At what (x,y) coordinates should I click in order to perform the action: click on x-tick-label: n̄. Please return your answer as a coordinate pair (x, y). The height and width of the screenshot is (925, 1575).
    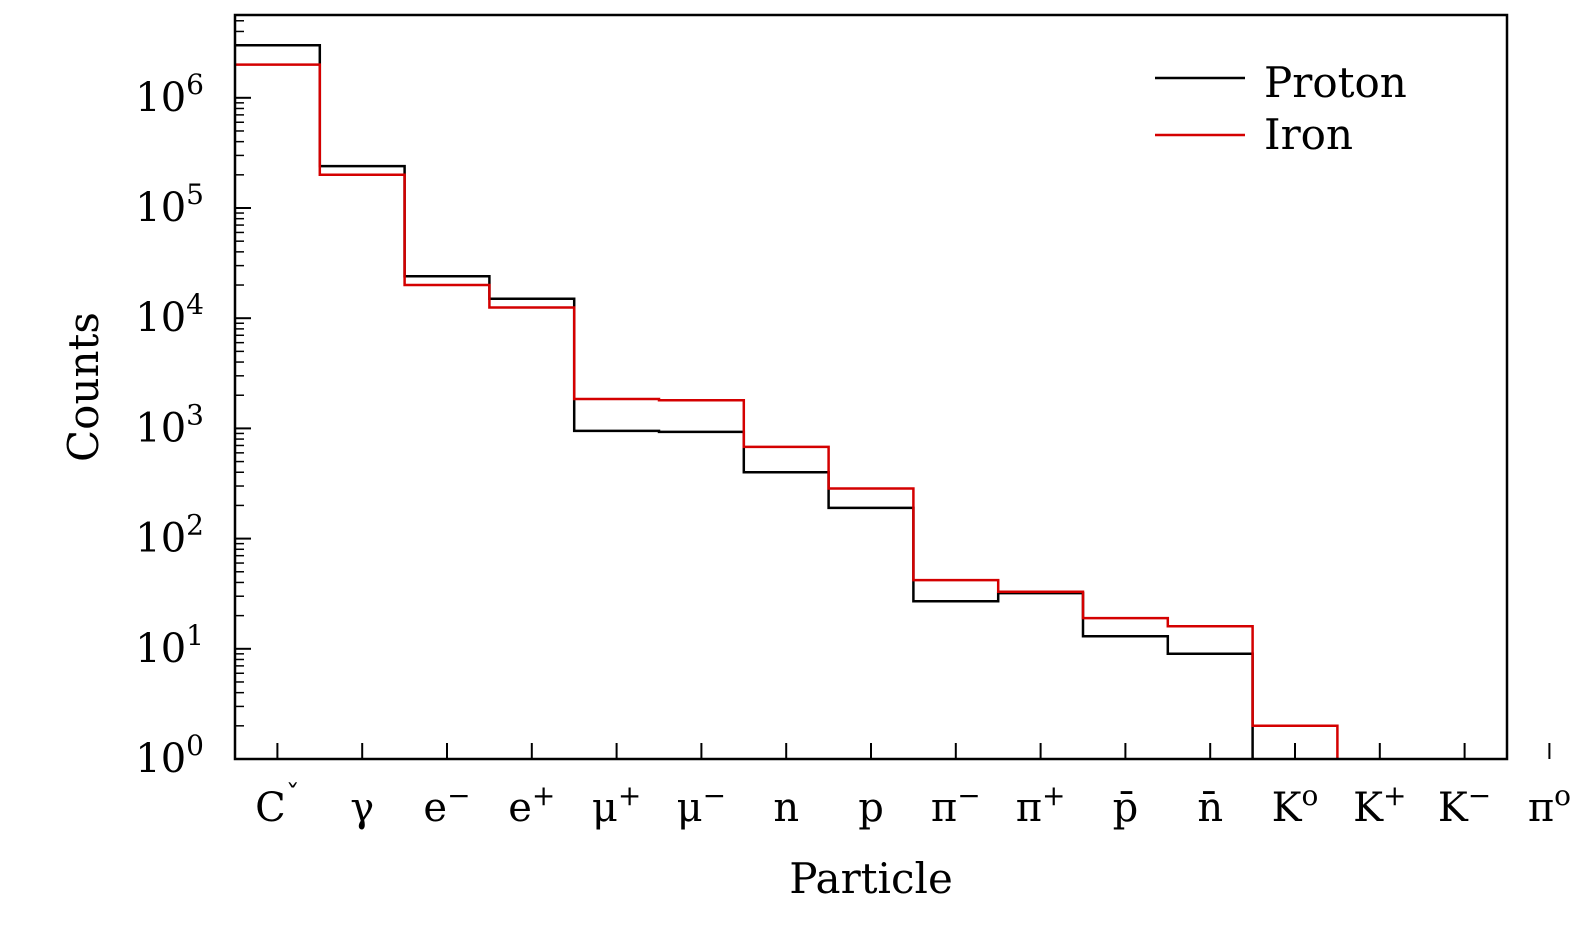
    Looking at the image, I should click on (1210, 808).